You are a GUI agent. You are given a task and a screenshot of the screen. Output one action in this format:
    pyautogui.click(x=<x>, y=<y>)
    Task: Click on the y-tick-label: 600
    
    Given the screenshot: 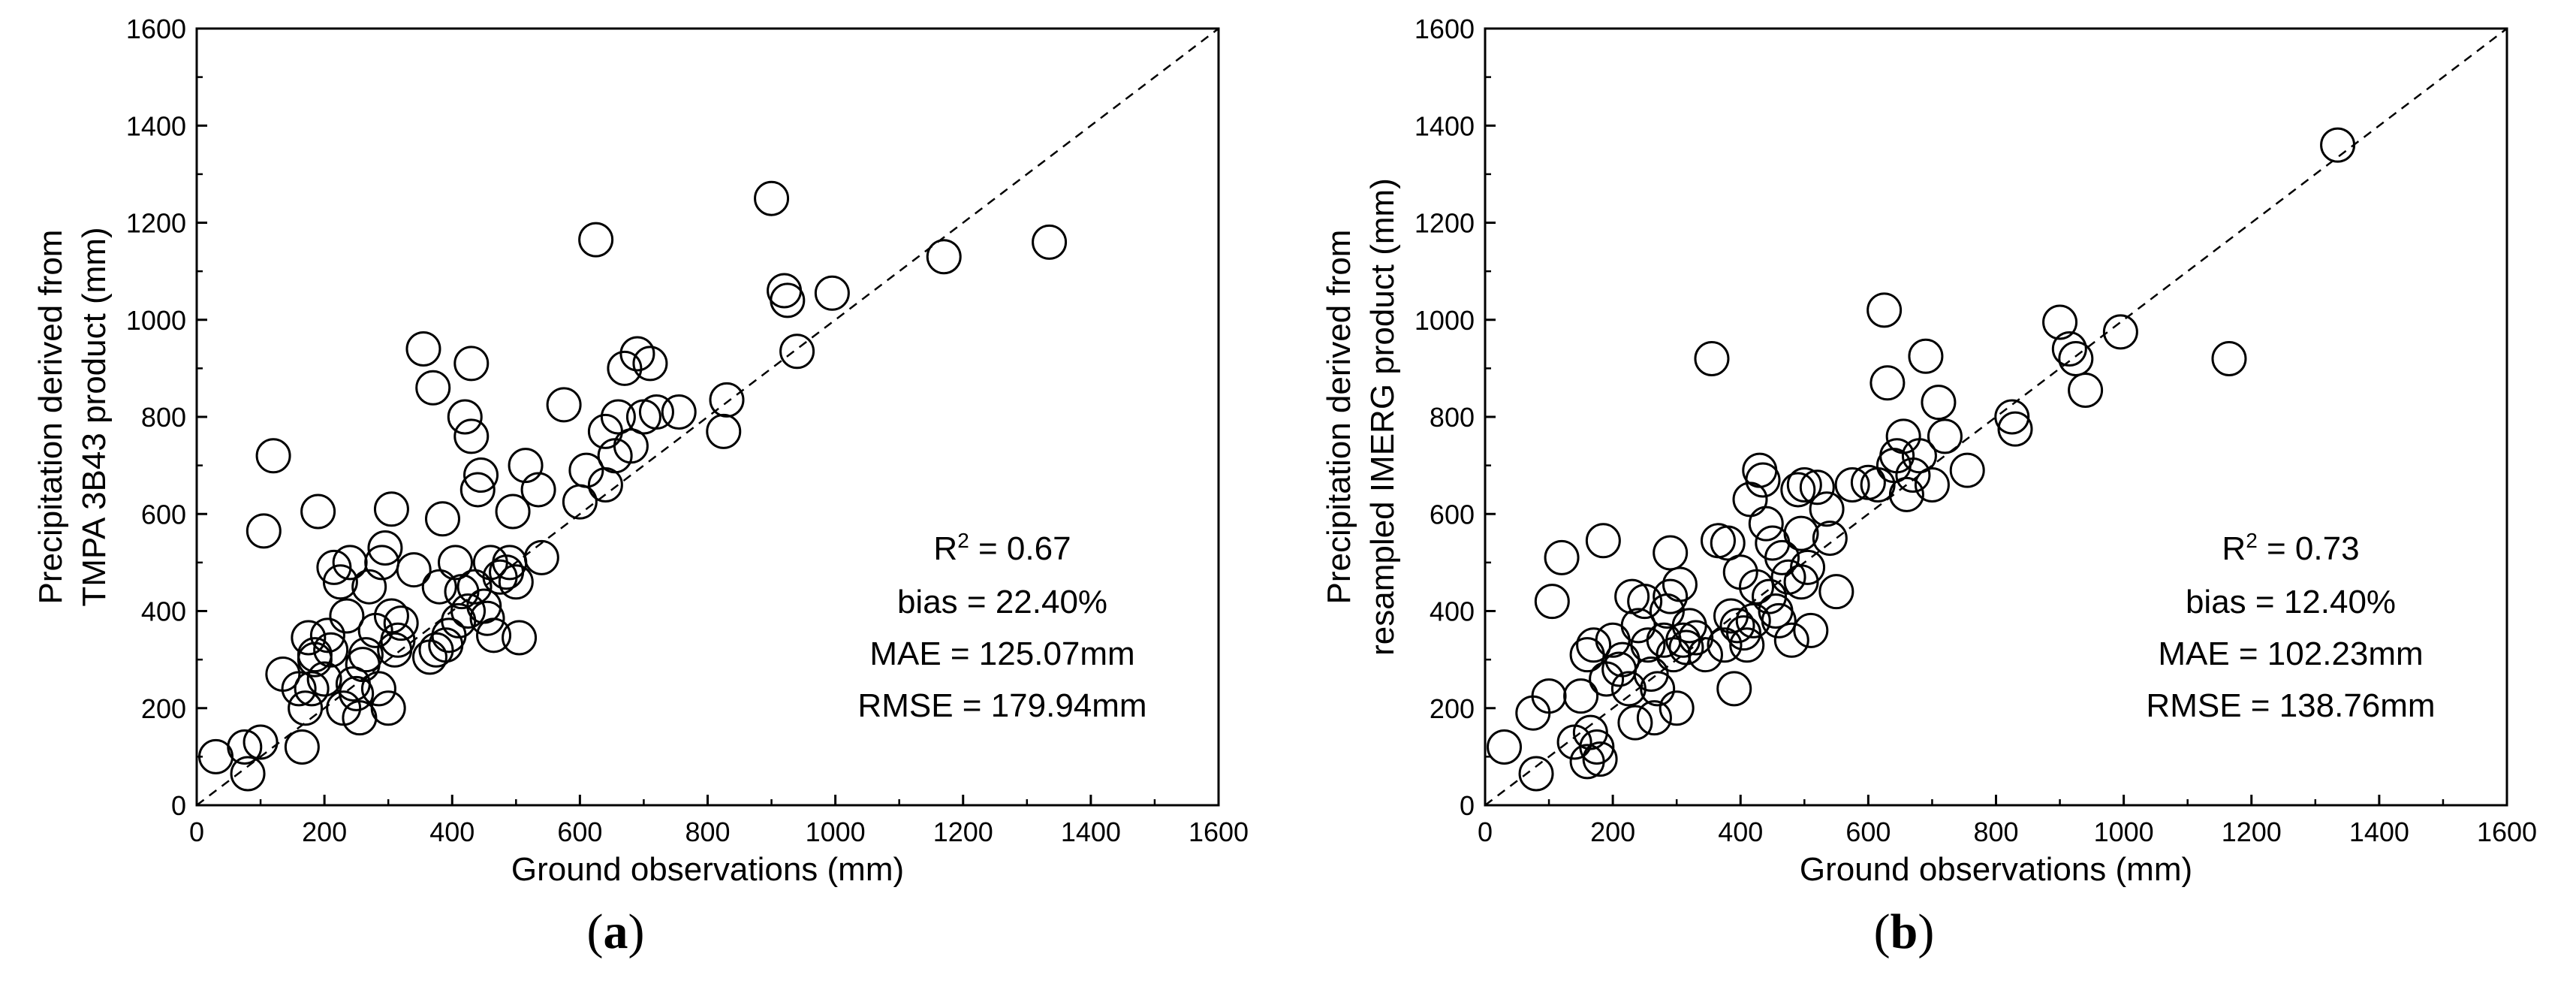 What is the action you would take?
    pyautogui.click(x=163, y=515)
    